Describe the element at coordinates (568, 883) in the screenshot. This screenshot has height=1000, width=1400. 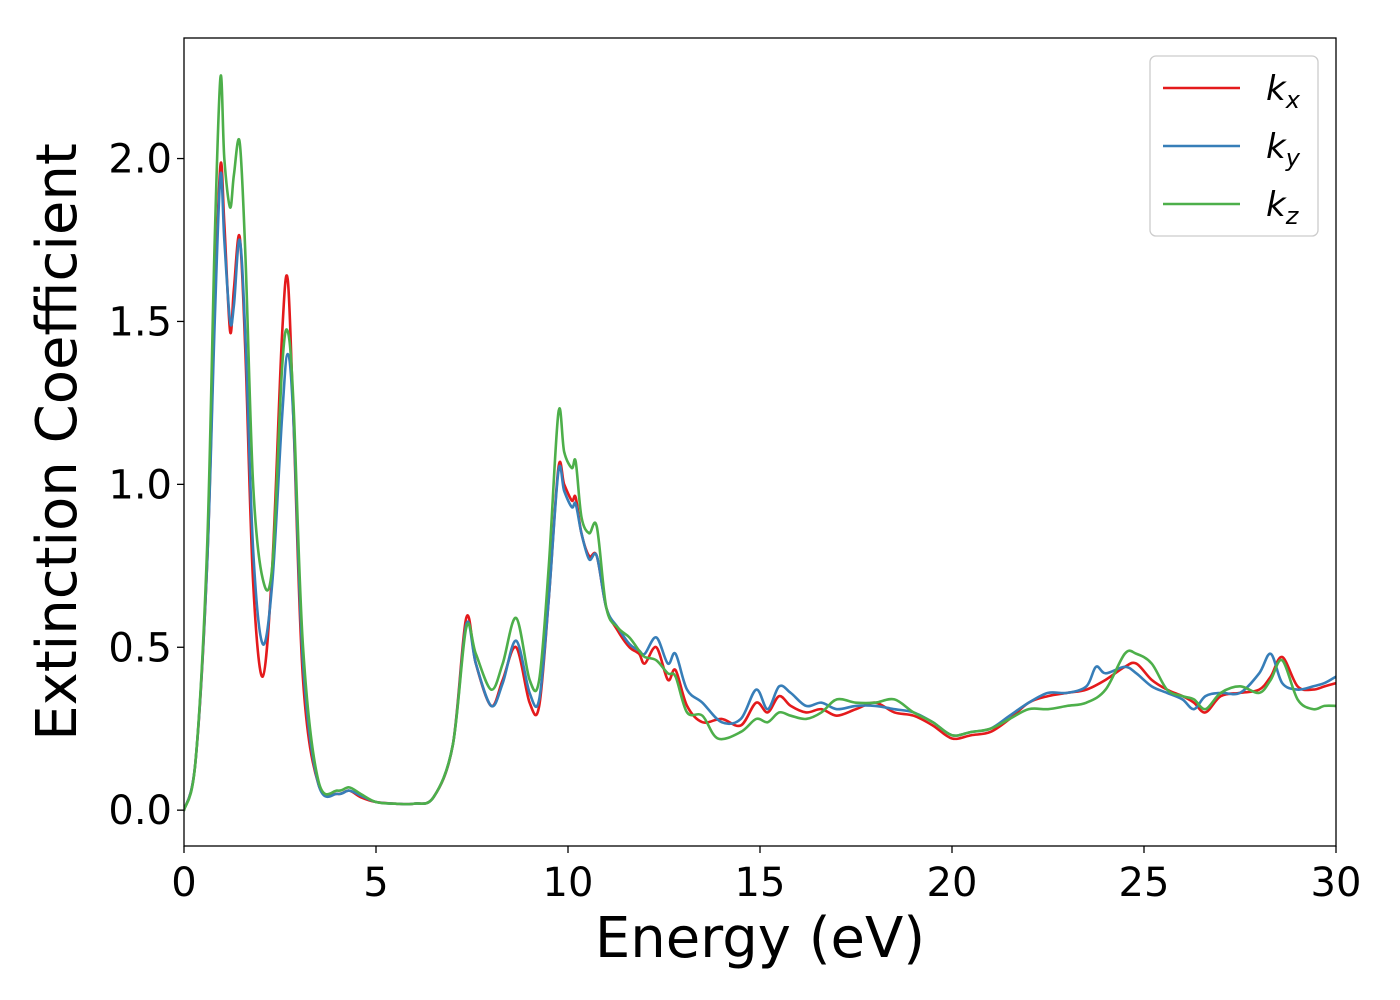
I see `x-tick-label: 10` at that location.